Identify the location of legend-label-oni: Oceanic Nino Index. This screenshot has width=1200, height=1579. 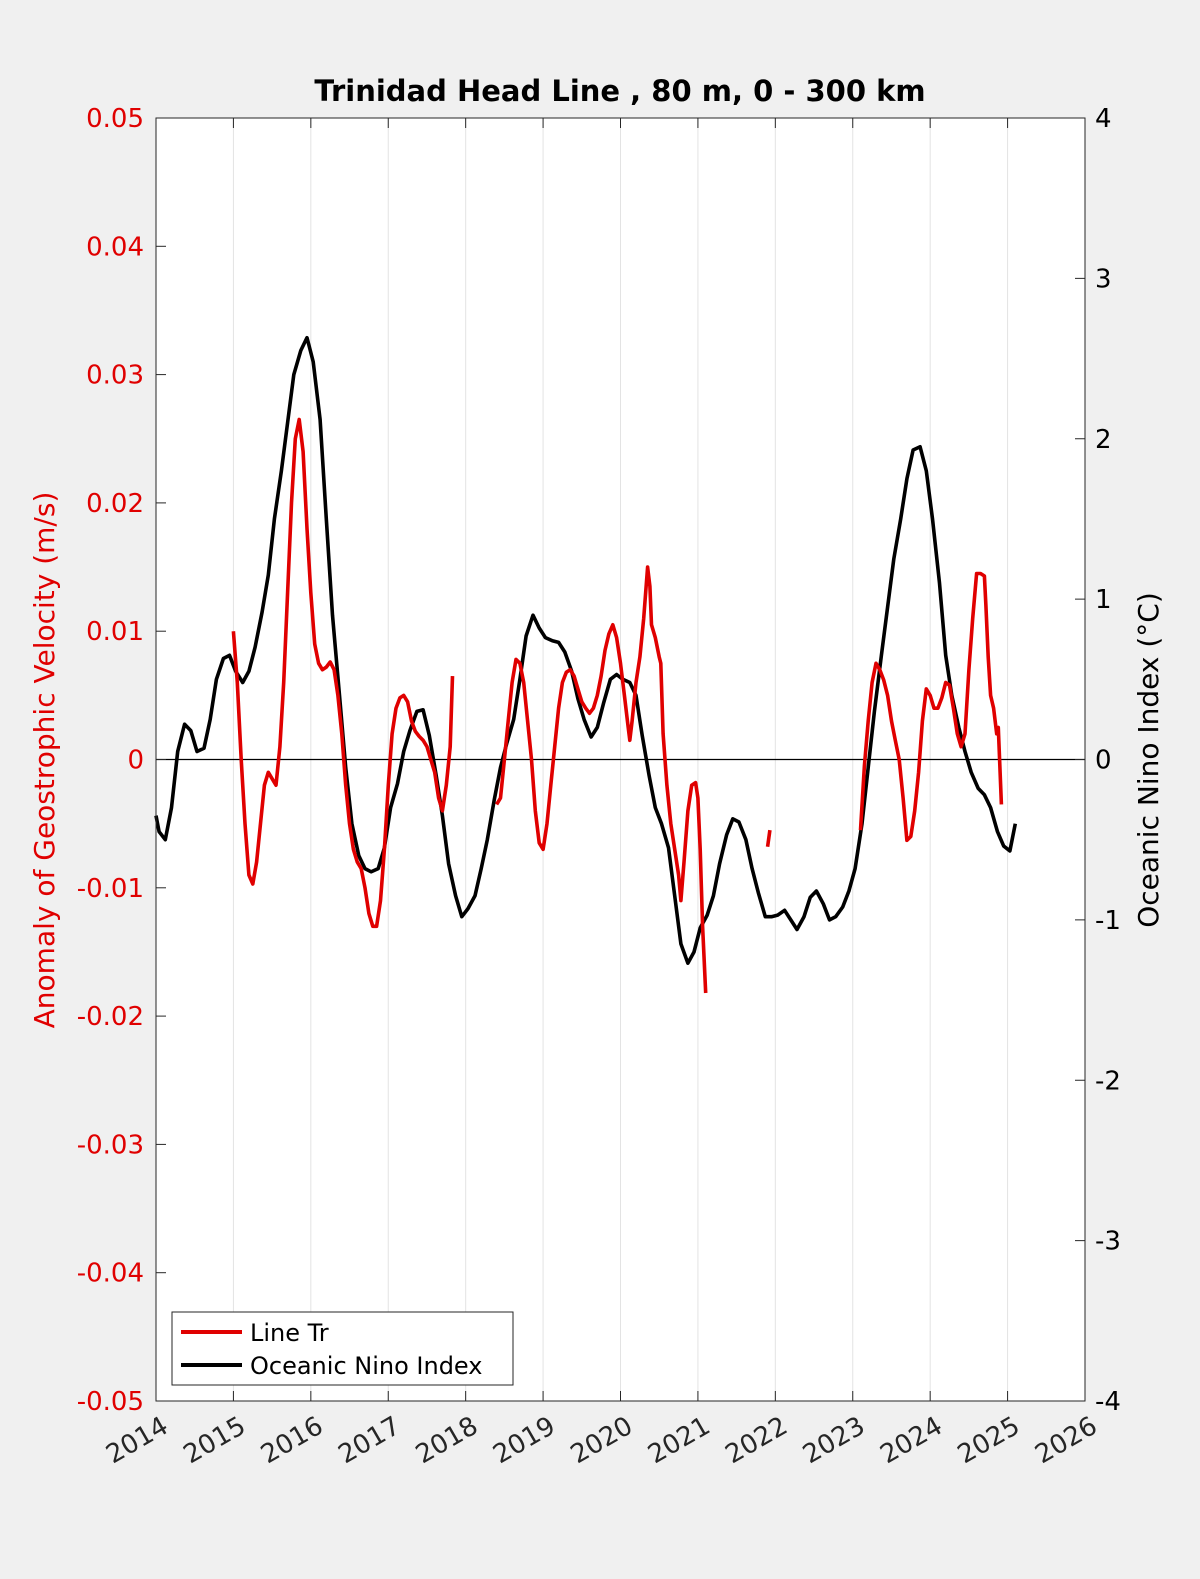
(366, 1366).